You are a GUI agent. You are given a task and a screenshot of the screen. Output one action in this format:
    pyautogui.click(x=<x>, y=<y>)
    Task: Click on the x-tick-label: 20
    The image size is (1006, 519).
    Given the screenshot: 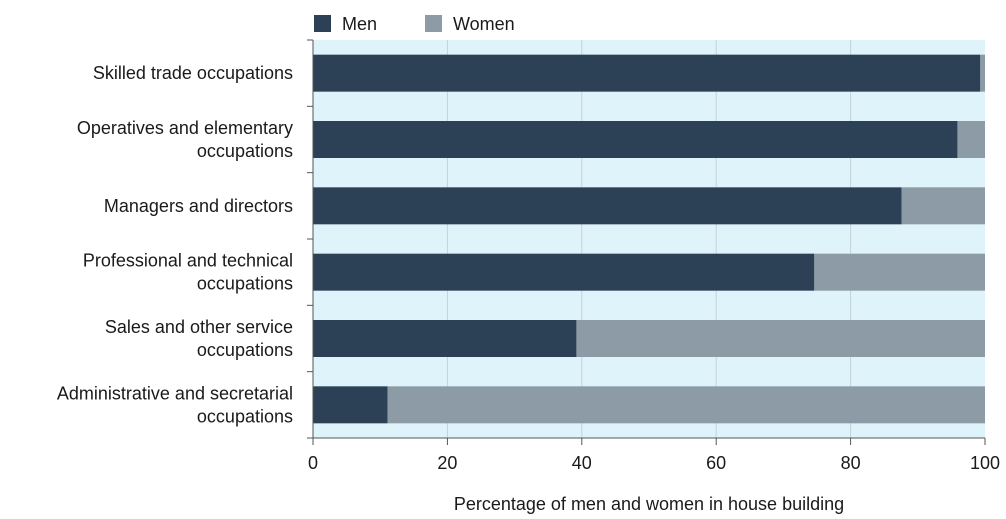 What is the action you would take?
    pyautogui.click(x=447, y=463)
    